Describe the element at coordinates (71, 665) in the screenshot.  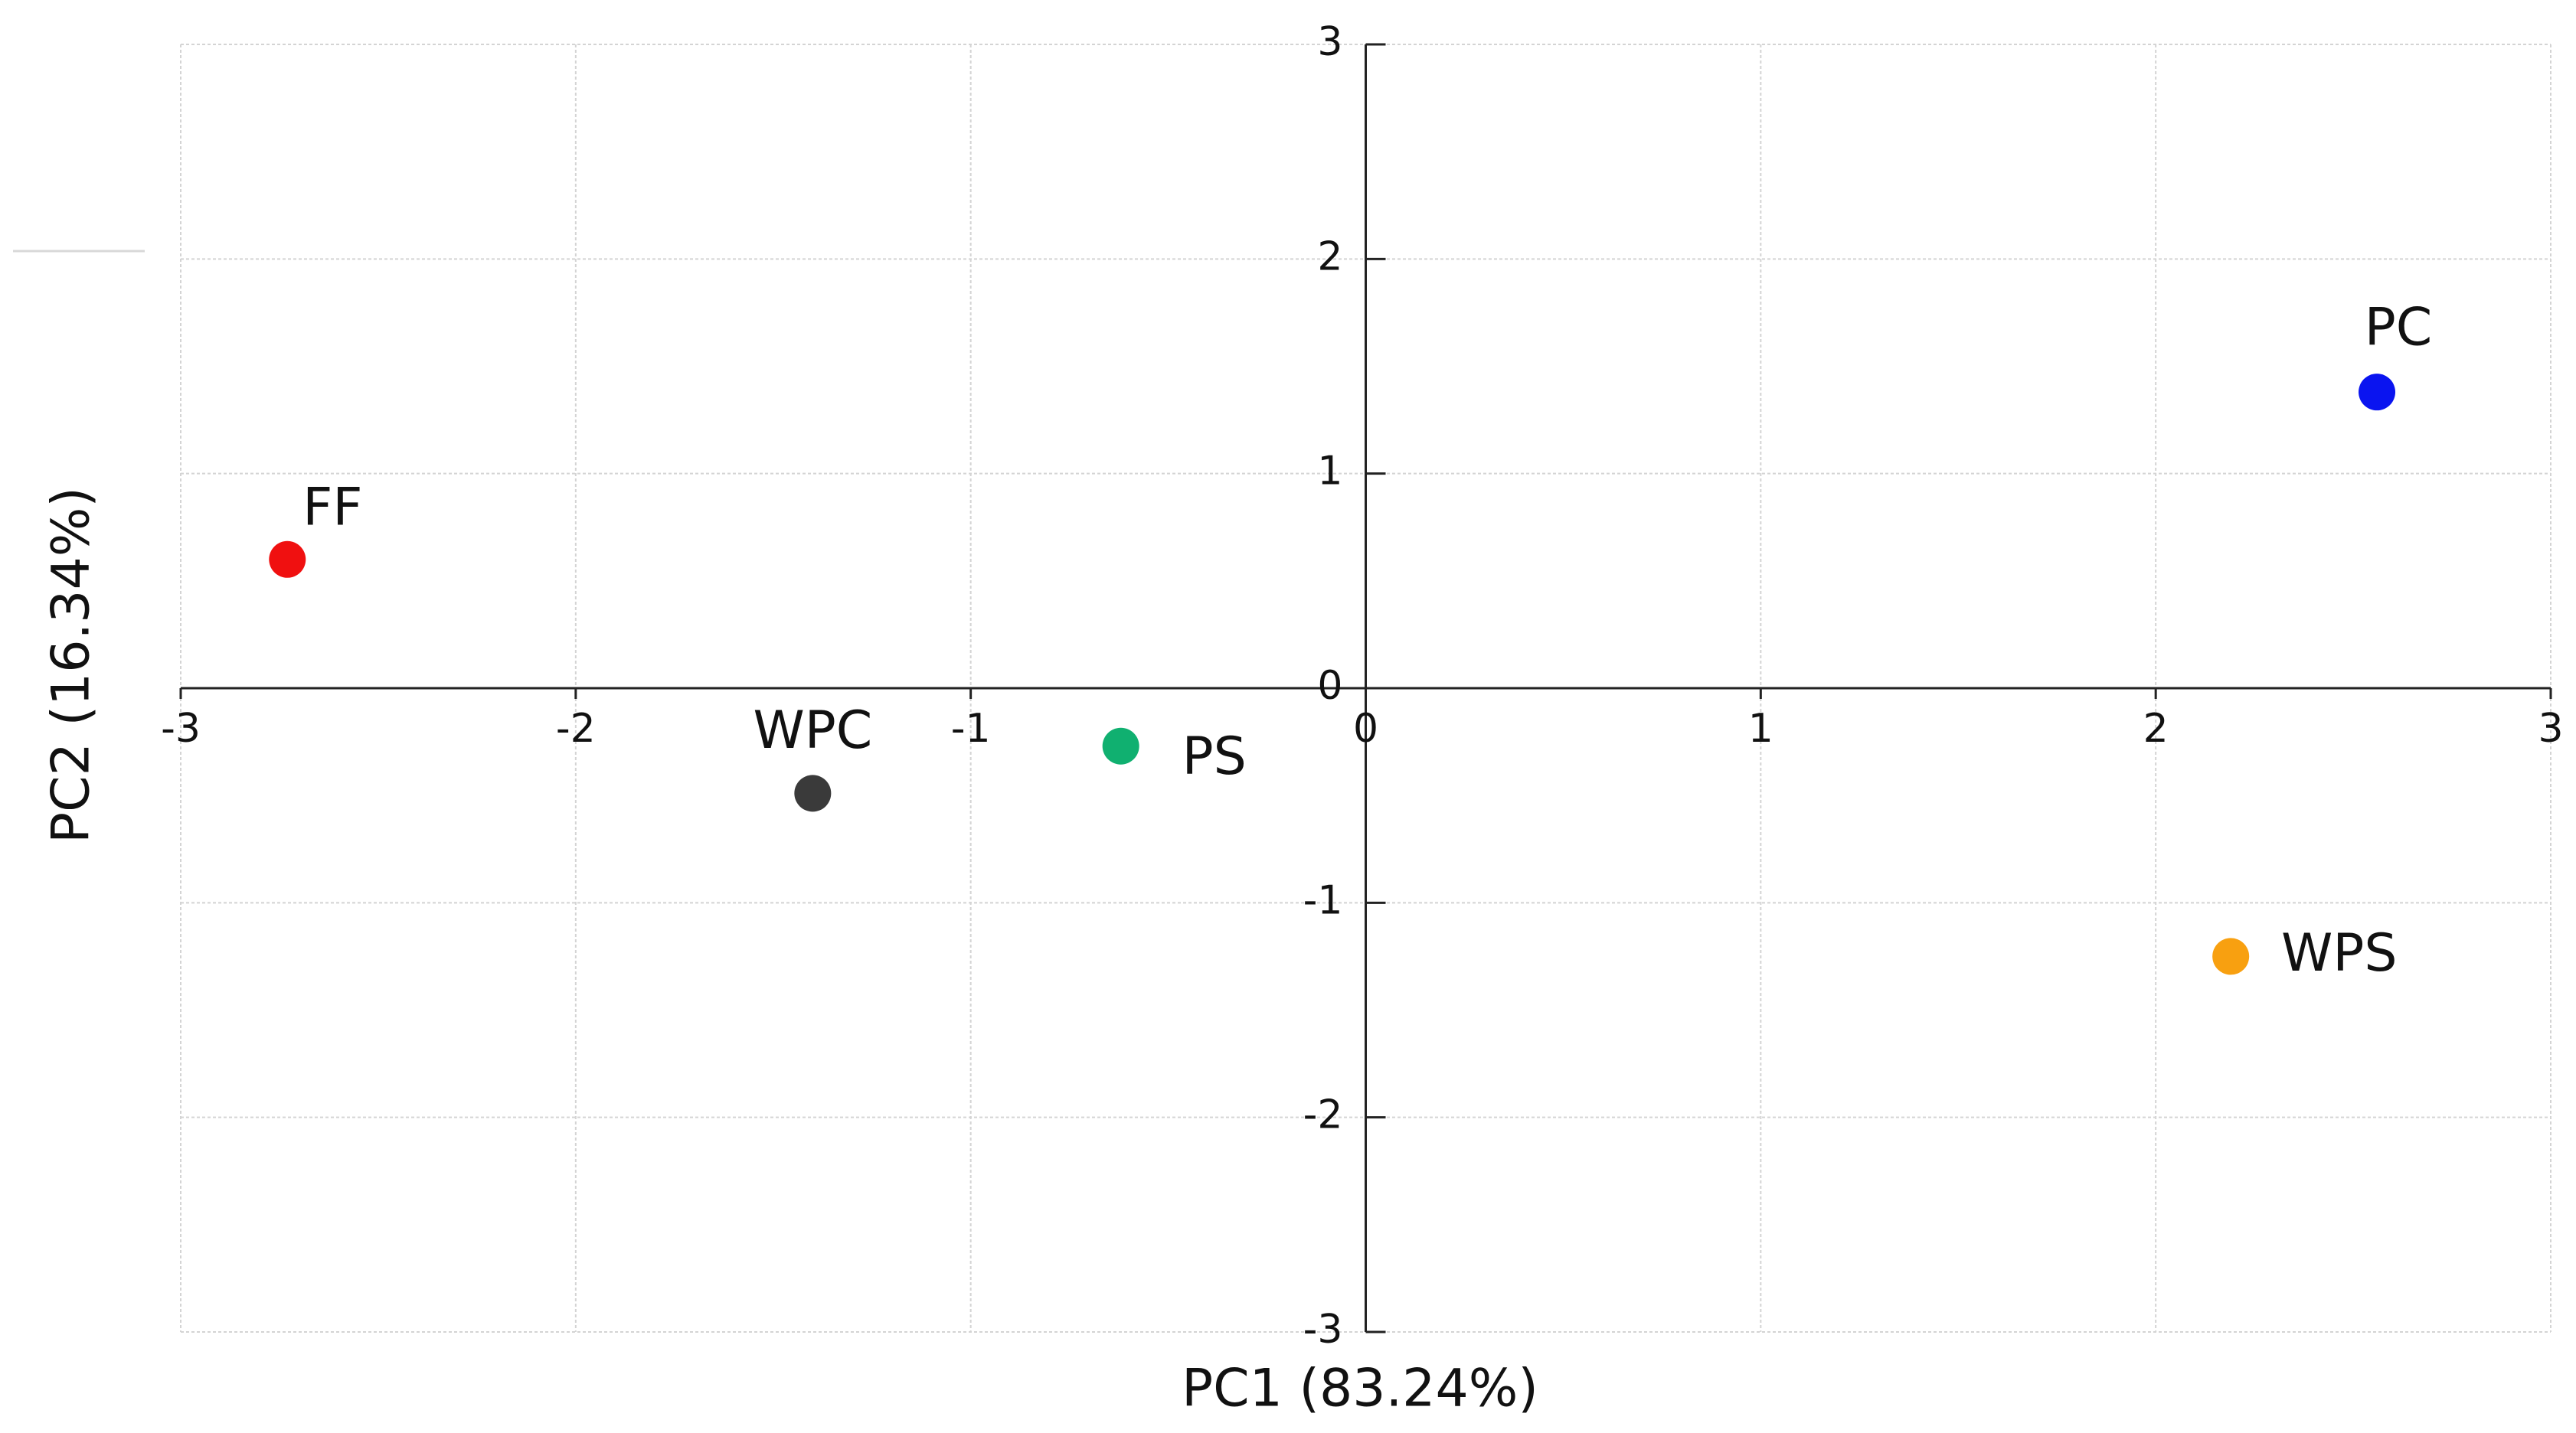
I see `y-axis-title: PC2 (16.34%)` at that location.